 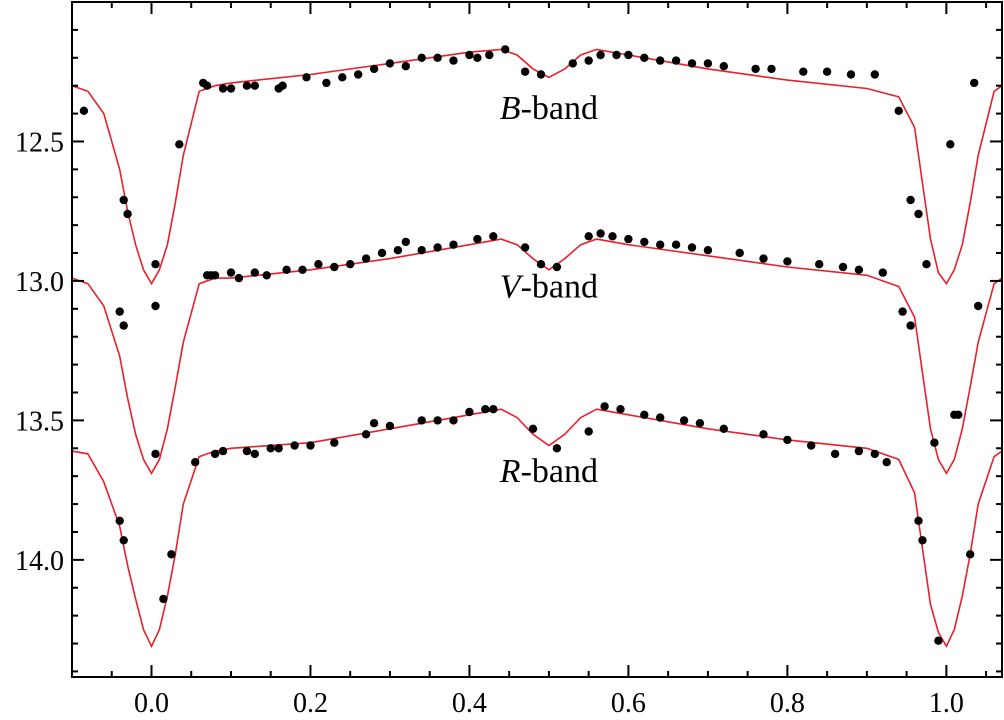 What do you see at coordinates (548, 471) in the screenshot?
I see `r-band-label: R-band` at bounding box center [548, 471].